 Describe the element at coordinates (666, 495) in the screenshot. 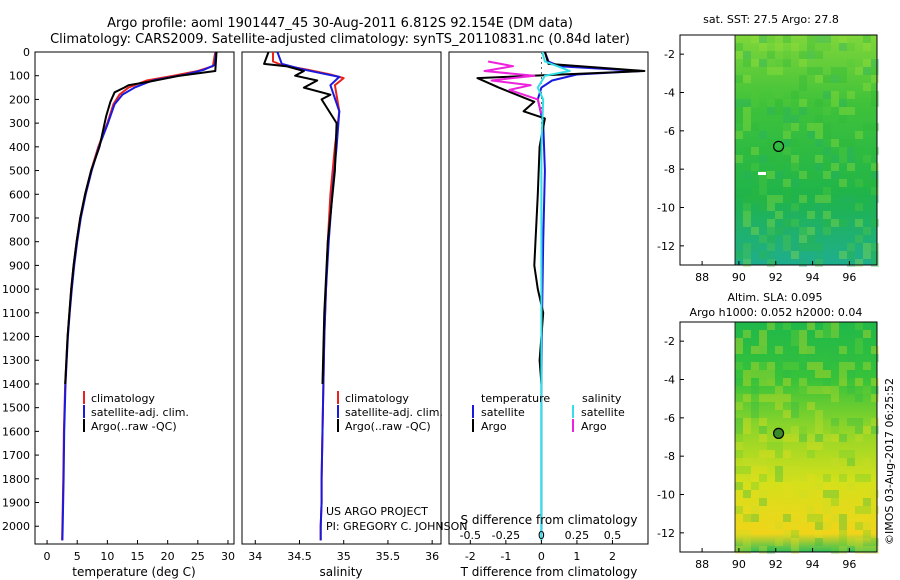

I see `map-y-tick-label: -10` at that location.